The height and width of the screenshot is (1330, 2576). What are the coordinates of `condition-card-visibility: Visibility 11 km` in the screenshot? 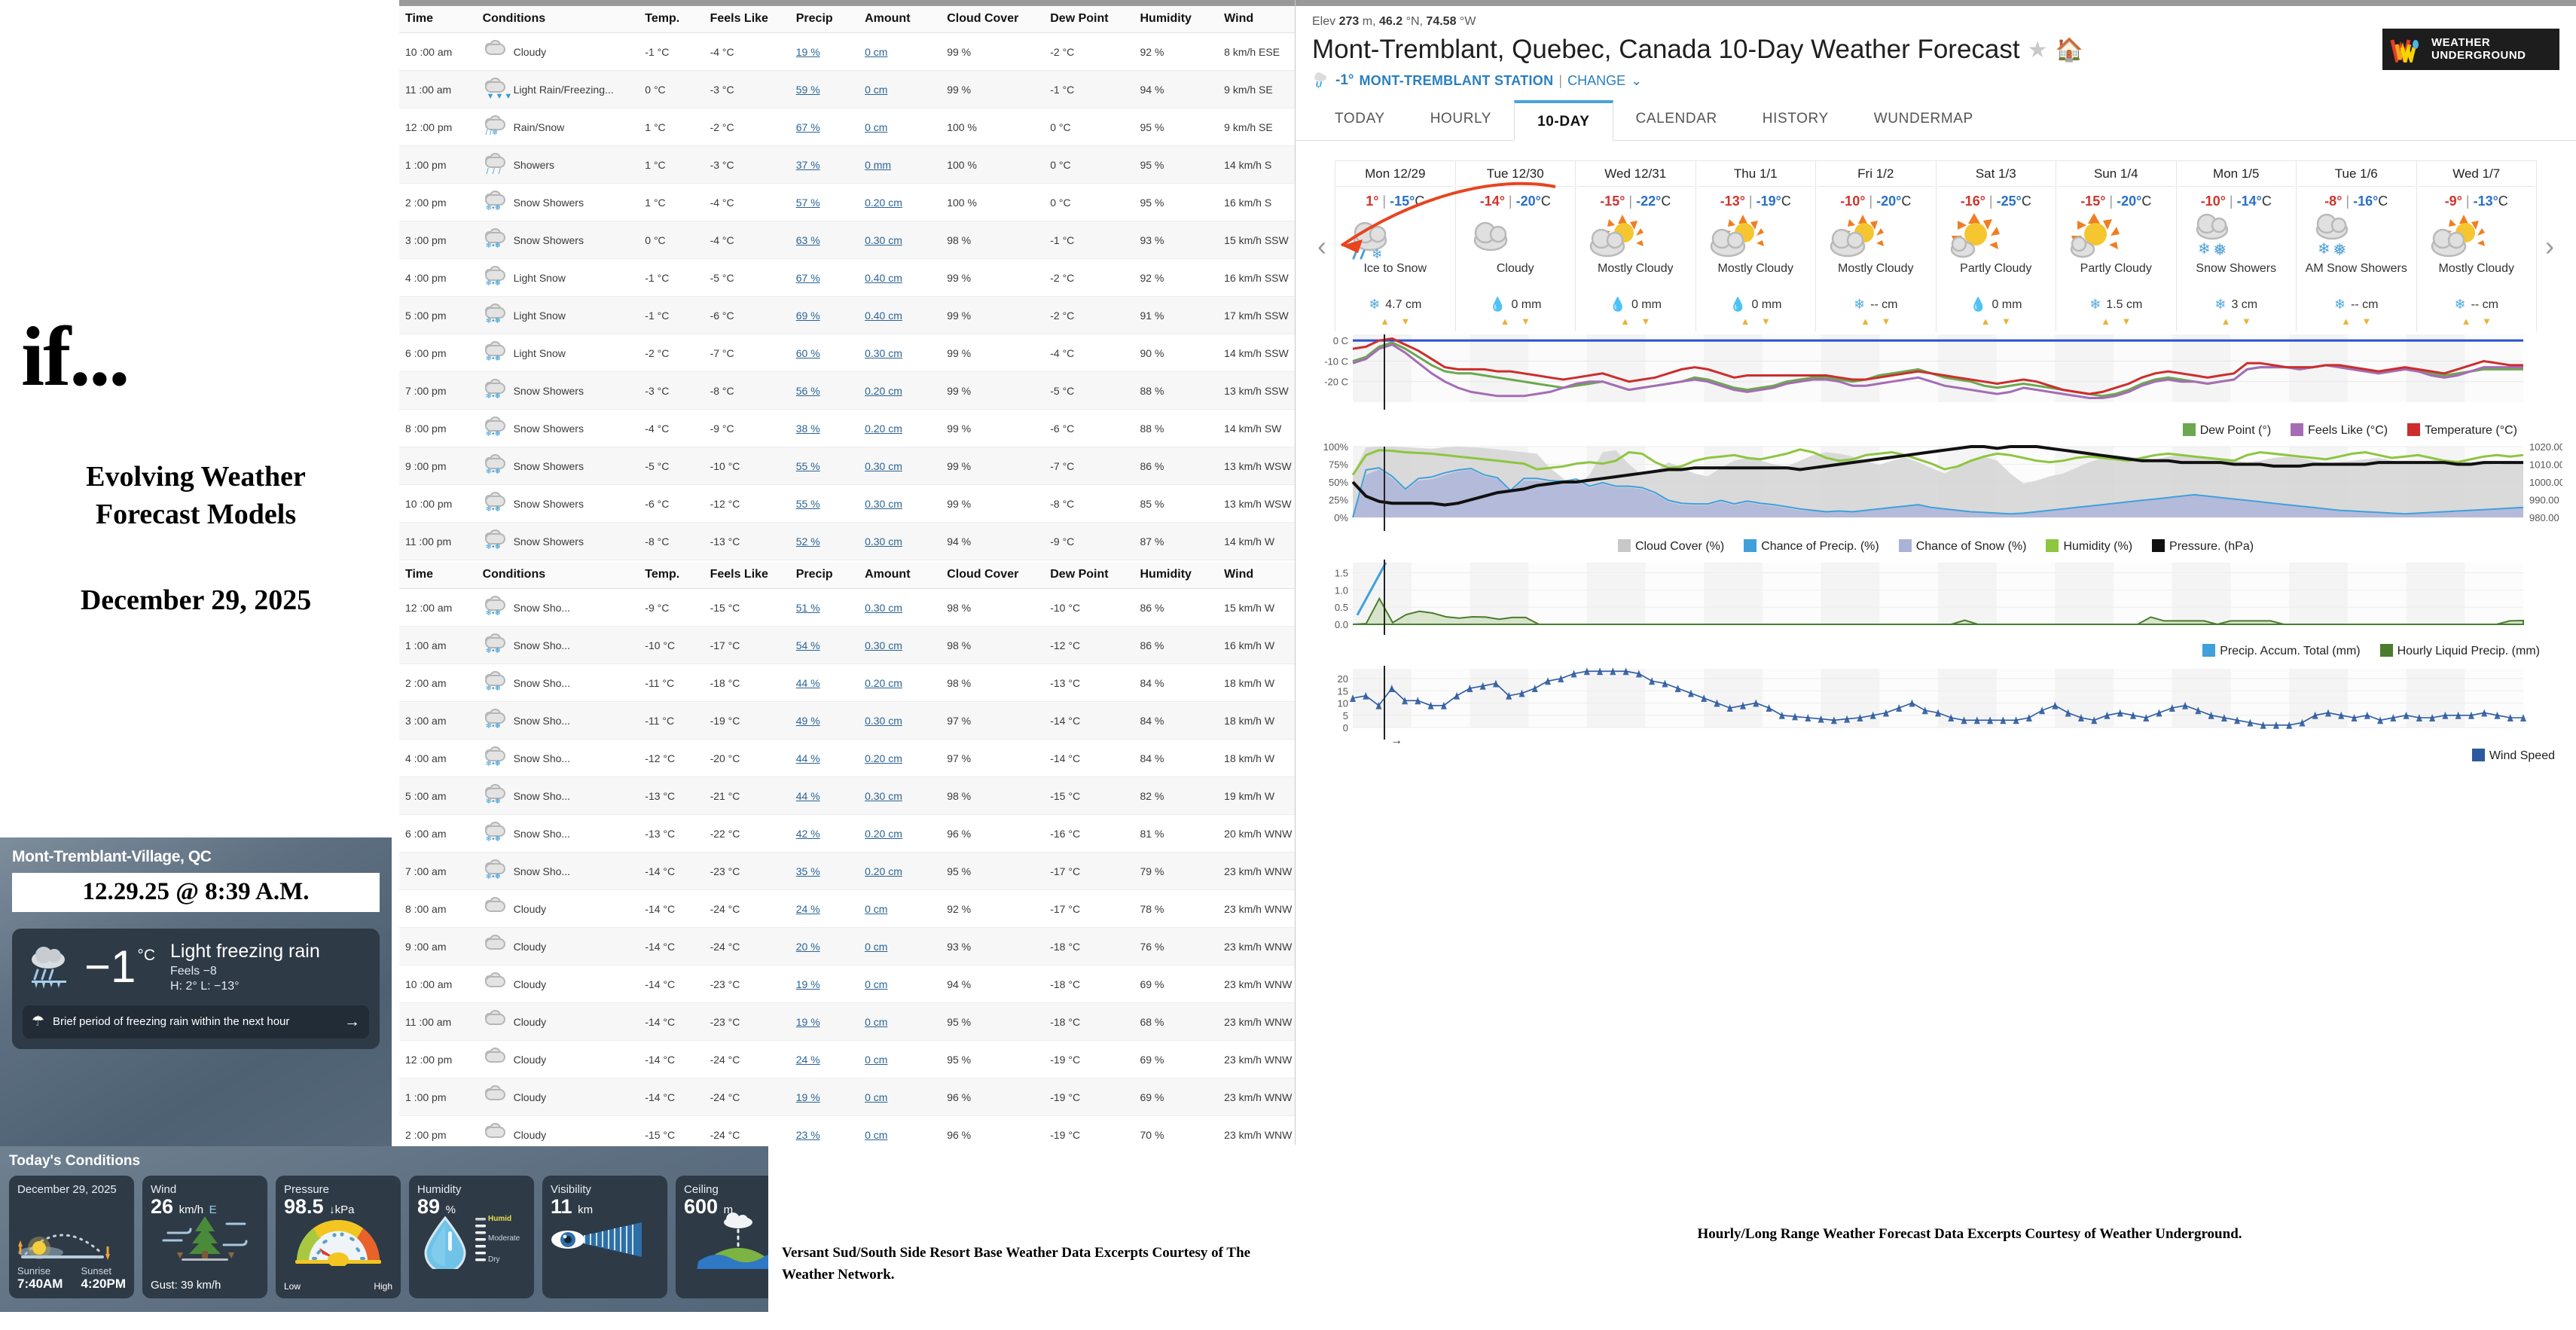 It's located at (605, 1237).